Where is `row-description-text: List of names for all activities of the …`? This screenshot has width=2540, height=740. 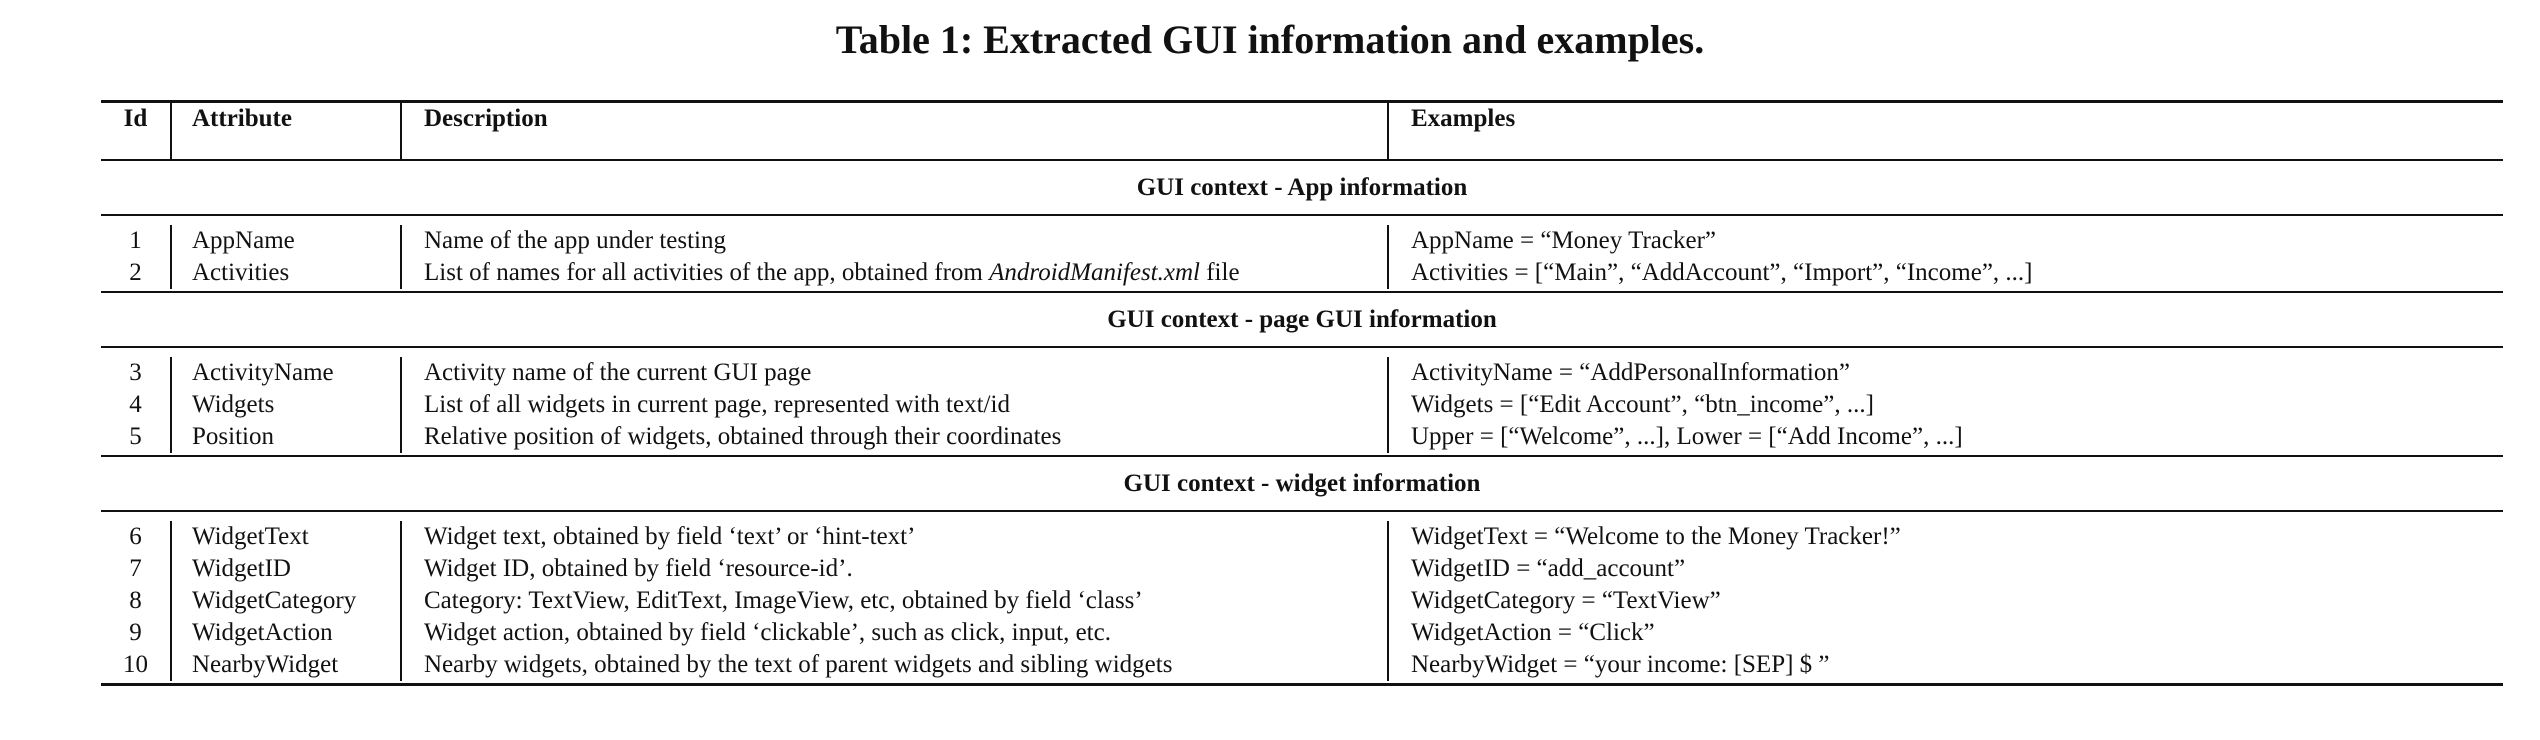
row-description-text: List of names for all activities of the … is located at coordinates (707, 272).